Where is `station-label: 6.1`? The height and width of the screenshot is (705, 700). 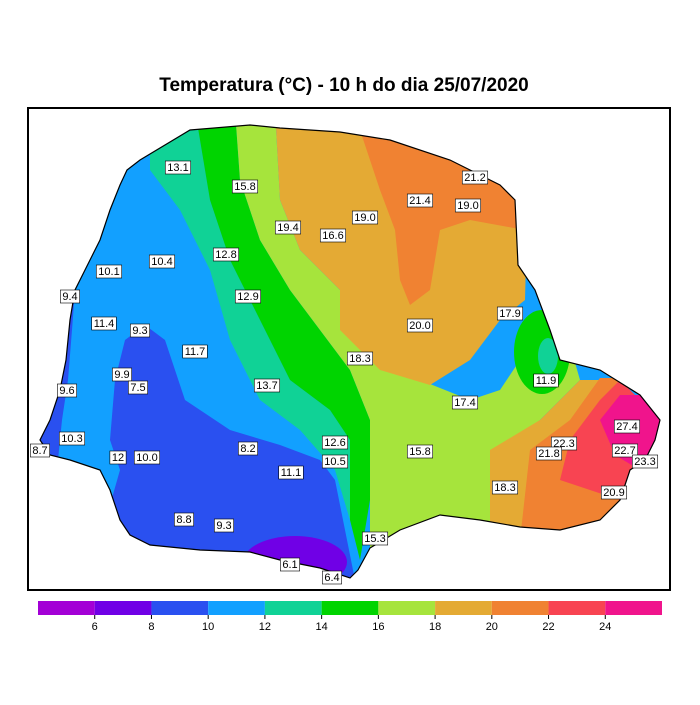
station-label: 6.1 is located at coordinates (289, 565).